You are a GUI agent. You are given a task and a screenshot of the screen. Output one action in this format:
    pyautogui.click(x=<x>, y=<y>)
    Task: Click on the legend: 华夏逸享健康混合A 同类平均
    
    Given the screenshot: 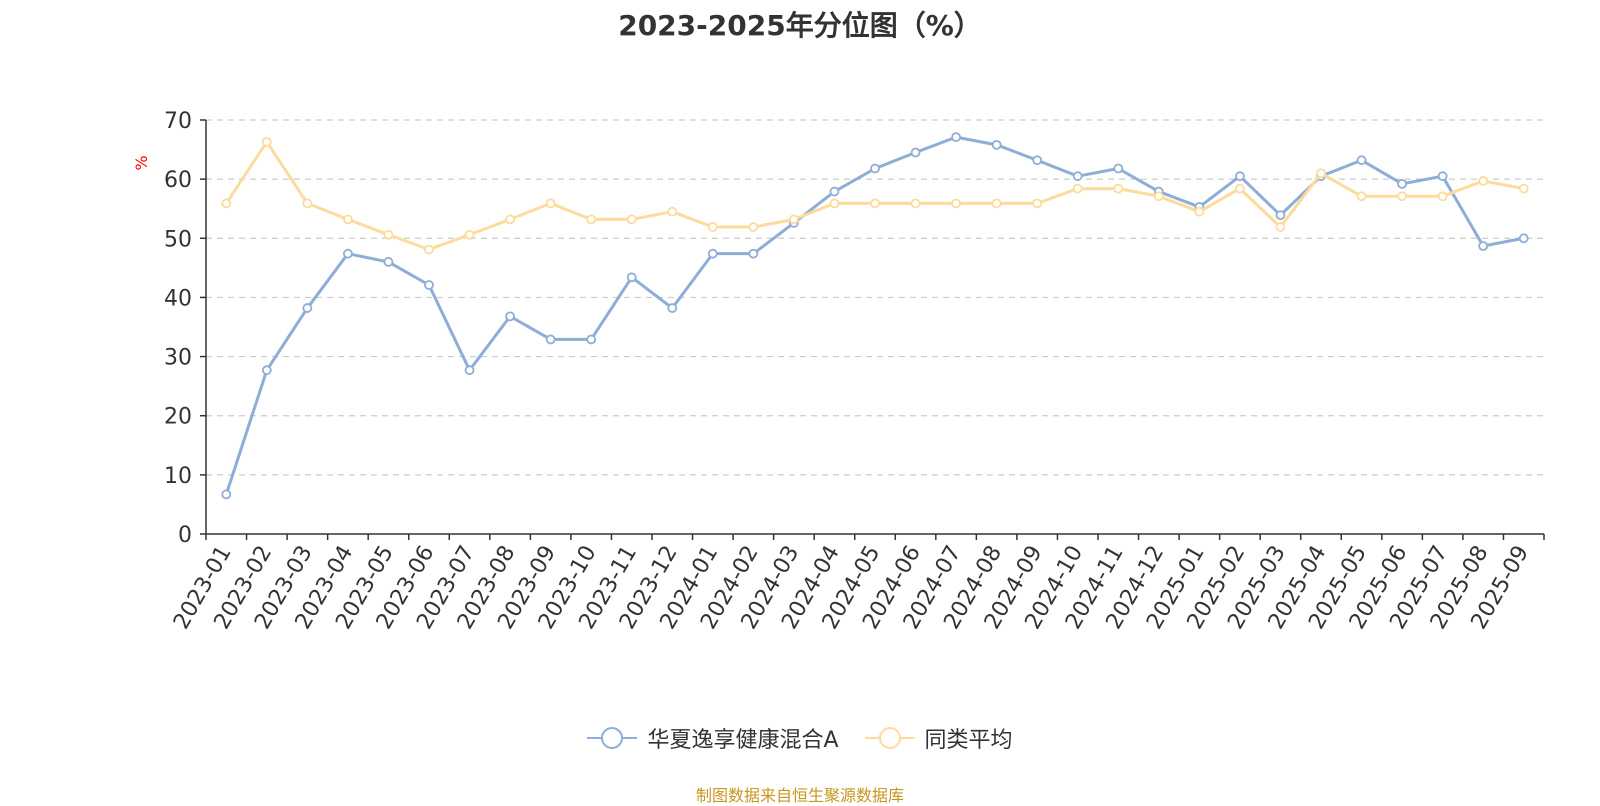 What is the action you would take?
    pyautogui.click(x=800, y=738)
    